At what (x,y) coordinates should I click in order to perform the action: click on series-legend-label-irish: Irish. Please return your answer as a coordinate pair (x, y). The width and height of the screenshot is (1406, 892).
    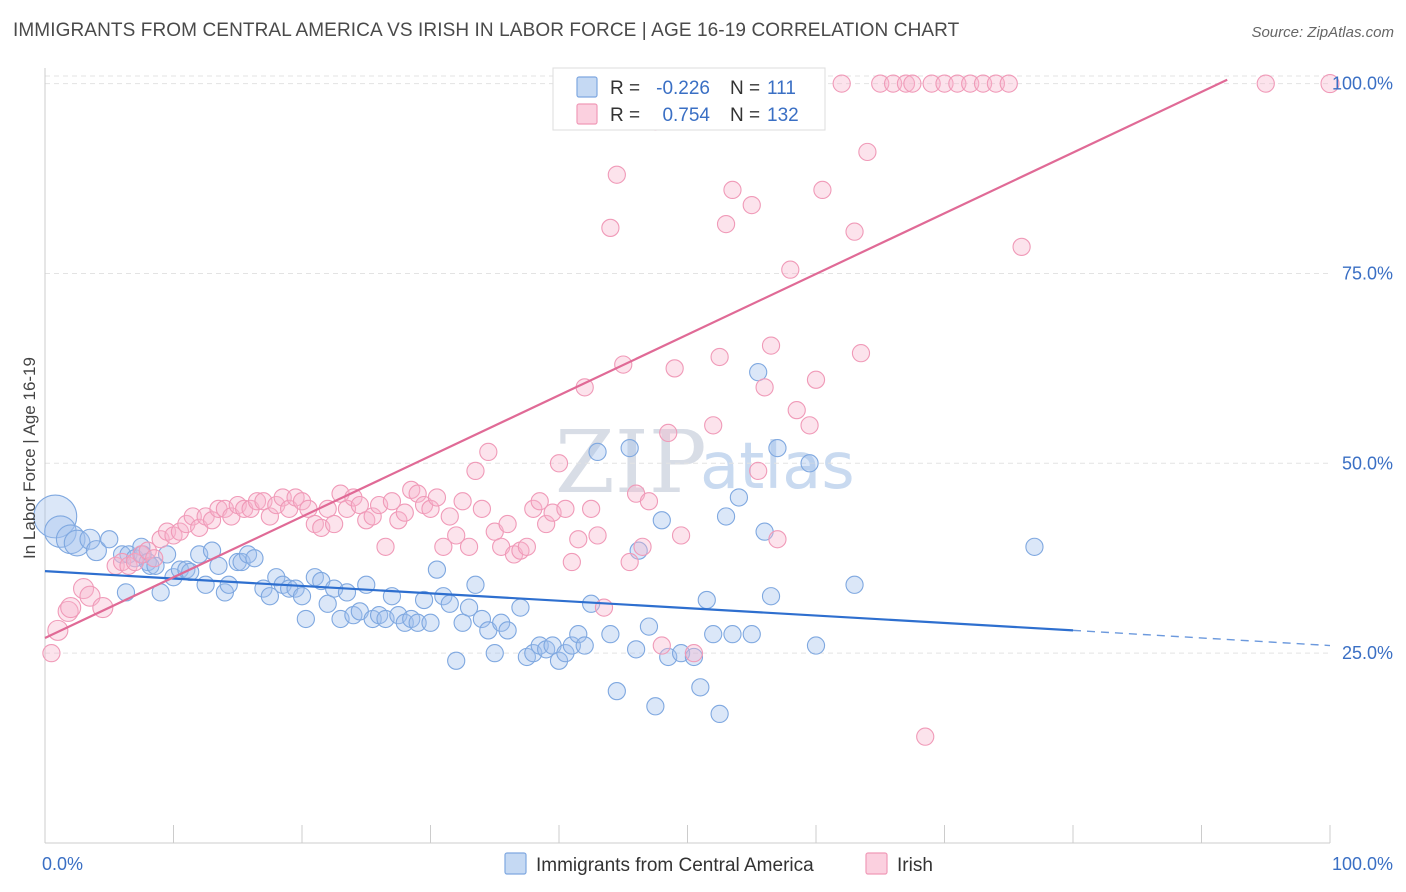
    Looking at the image, I should click on (915, 865).